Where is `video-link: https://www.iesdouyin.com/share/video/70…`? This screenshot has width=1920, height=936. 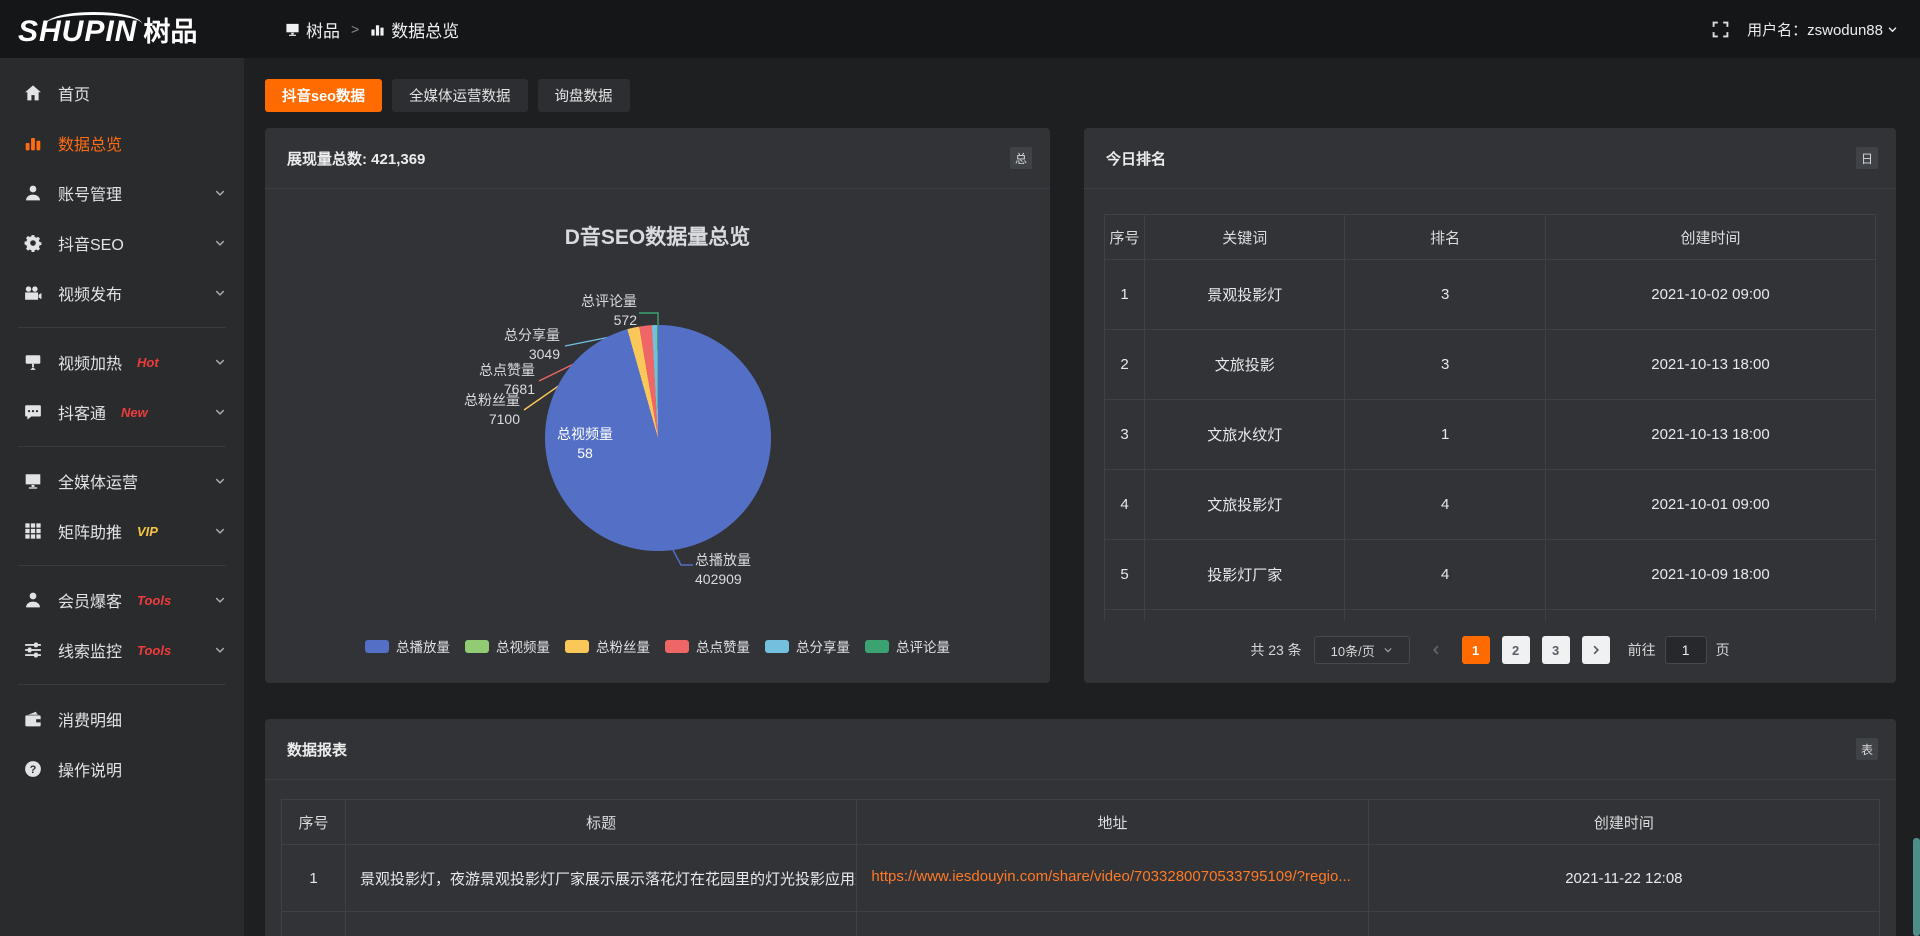 video-link: https://www.iesdouyin.com/share/video/70… is located at coordinates (1111, 876).